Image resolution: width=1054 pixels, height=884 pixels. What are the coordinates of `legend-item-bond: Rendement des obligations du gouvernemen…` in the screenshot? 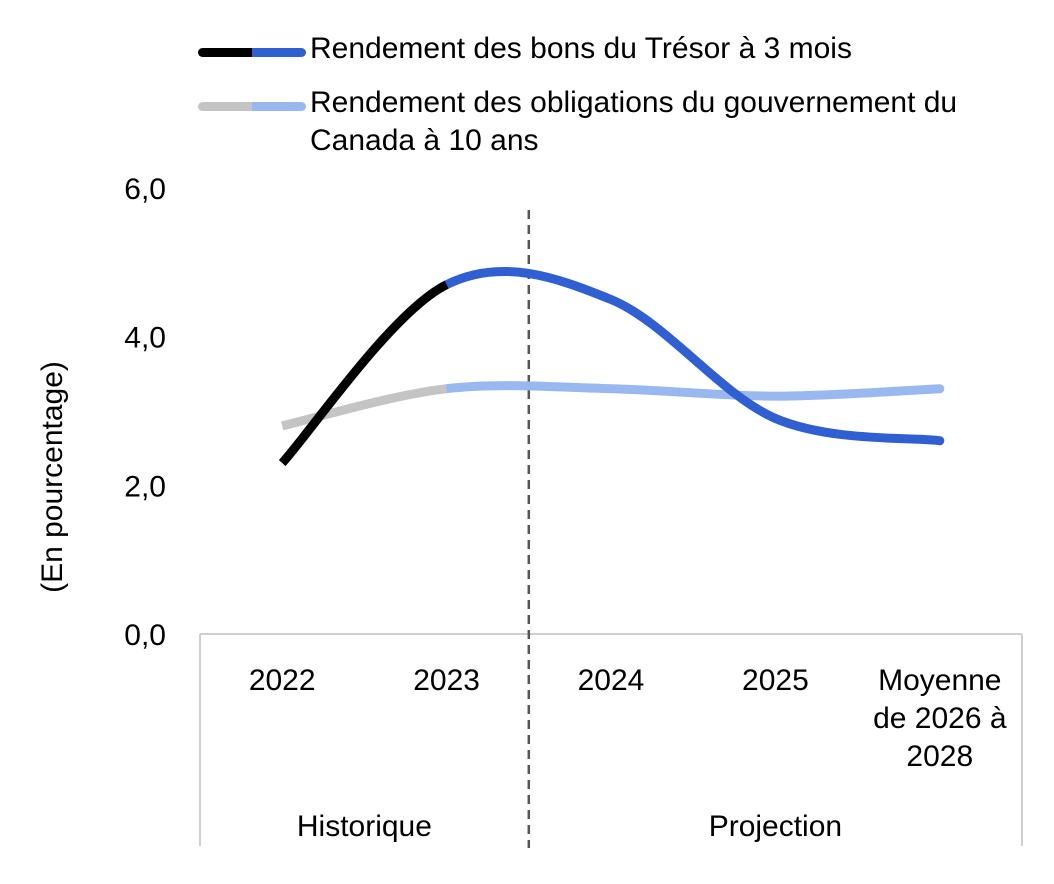 It's located at (608, 122).